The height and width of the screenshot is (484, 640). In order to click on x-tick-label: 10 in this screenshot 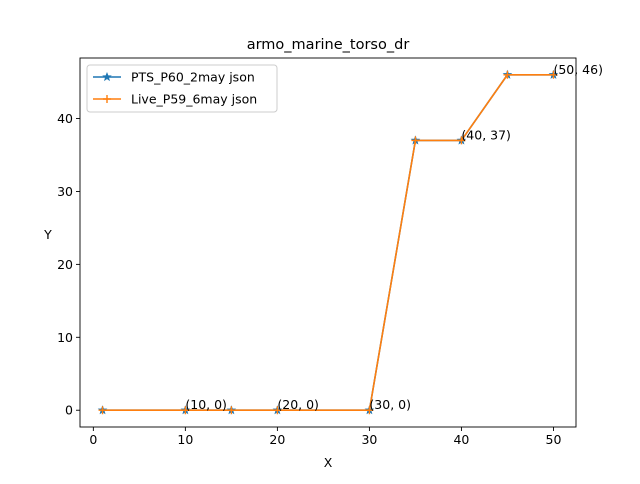, I will do `click(185, 439)`.